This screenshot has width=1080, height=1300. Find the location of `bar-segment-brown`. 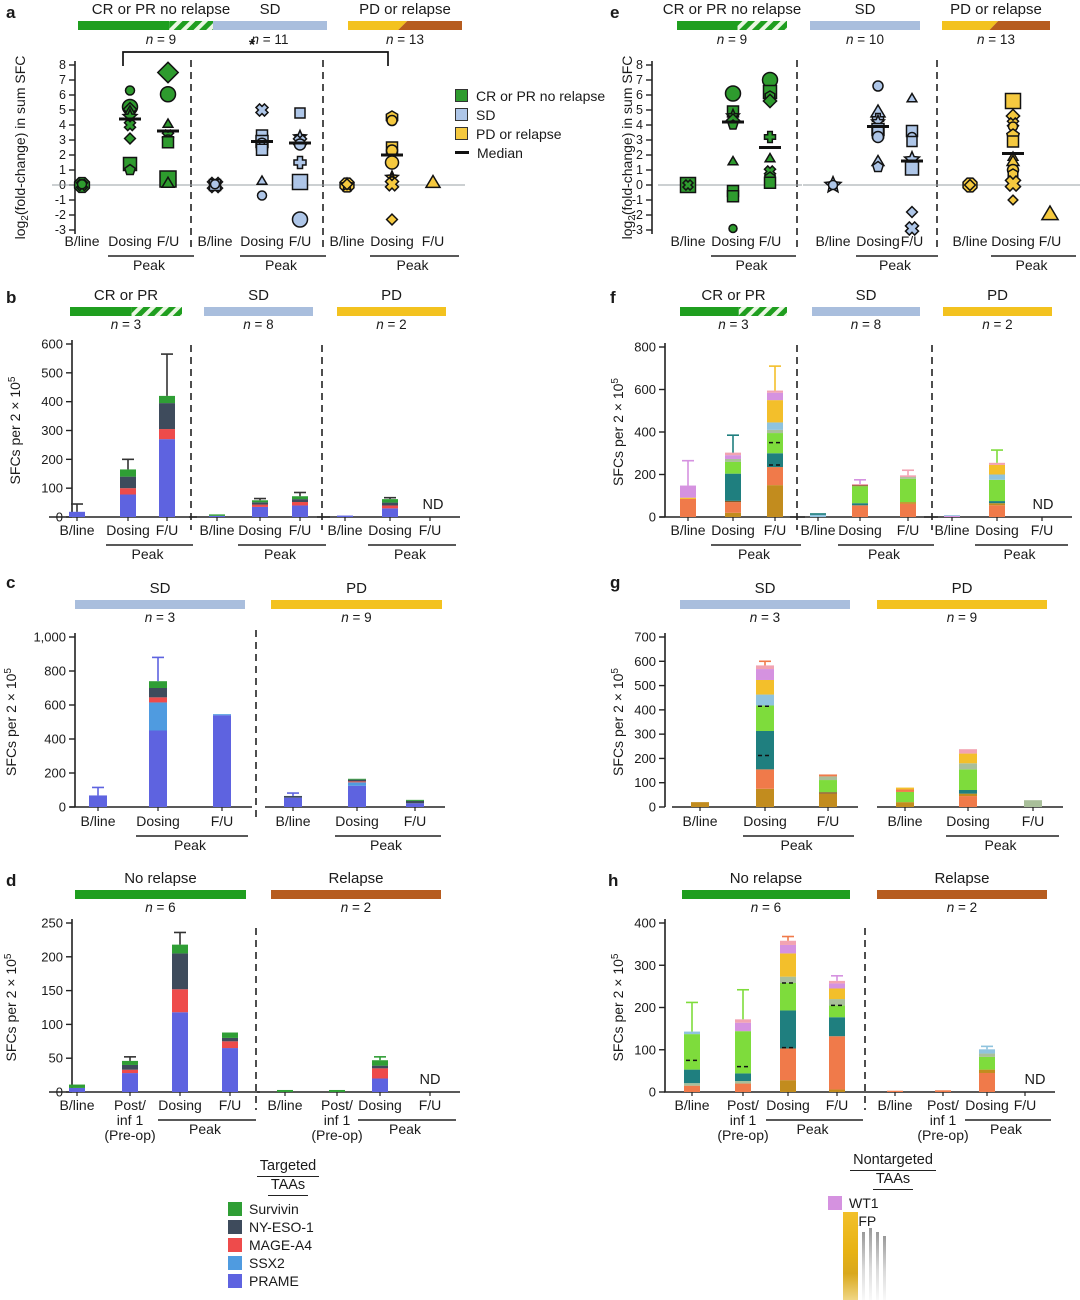

bar-segment-brown is located at coordinates (828, 793).